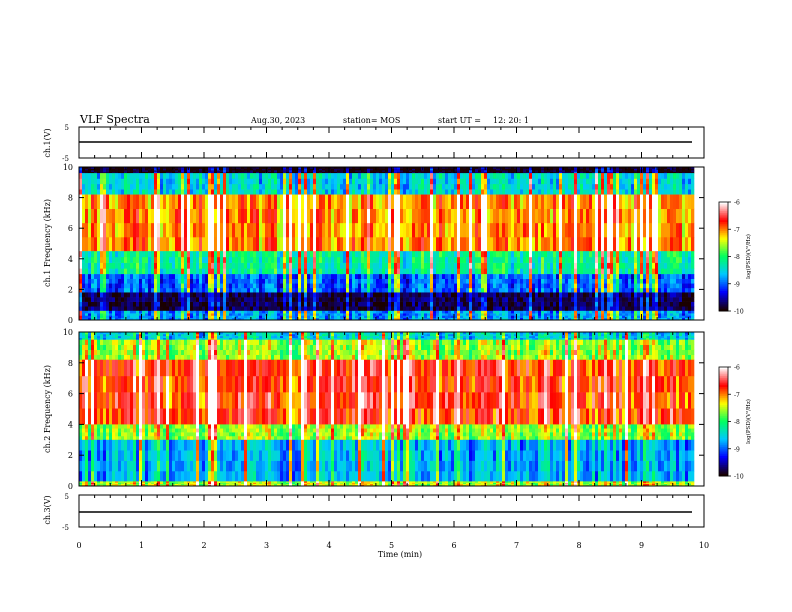  I want to click on start-ut-value: 12: 20: 1, so click(511, 120).